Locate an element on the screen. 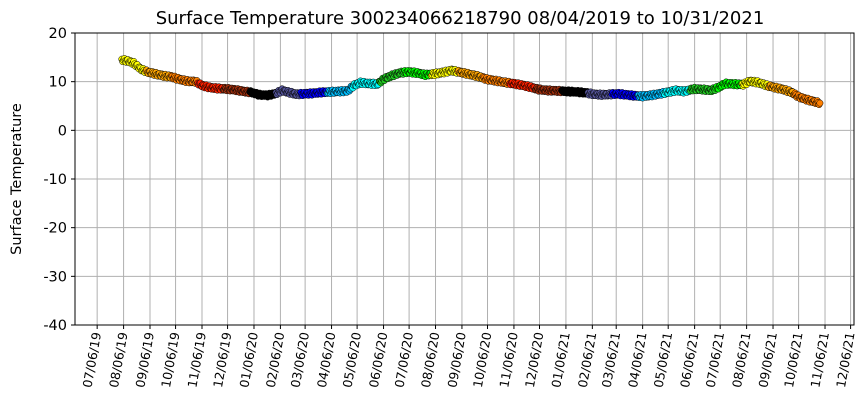  x-tick-label: 02/06/20 is located at coordinates (275, 360).